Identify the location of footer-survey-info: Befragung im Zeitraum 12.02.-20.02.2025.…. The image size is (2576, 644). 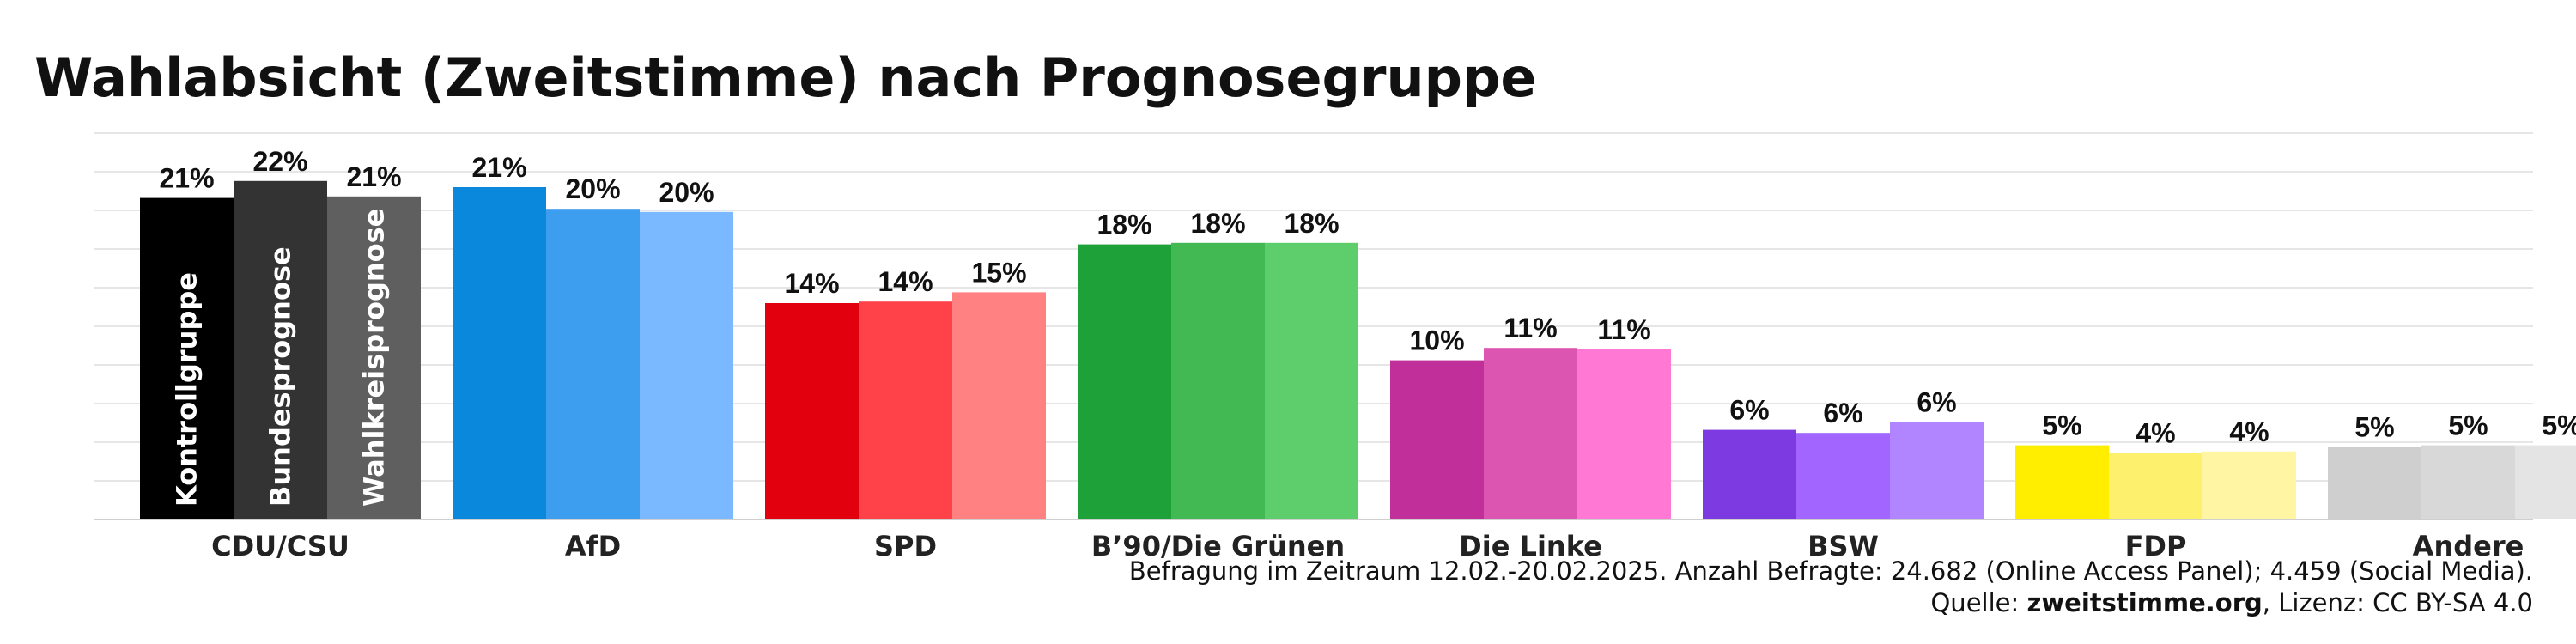
(1831, 571).